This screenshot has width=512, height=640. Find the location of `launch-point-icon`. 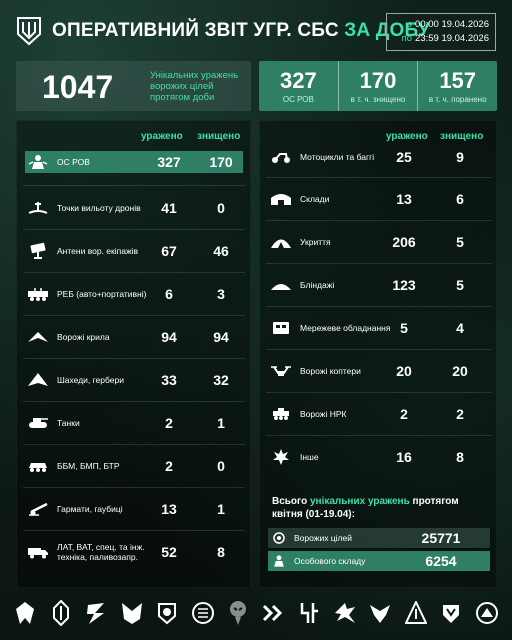

launch-point-icon is located at coordinates (38, 208).